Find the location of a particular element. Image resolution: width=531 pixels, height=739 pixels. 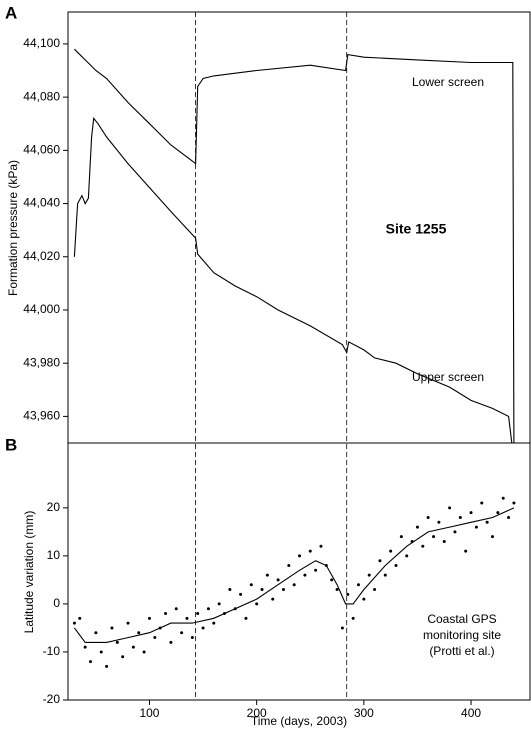

y-axis-label: Formation pressure (kPa) is located at coordinates (13, 228).